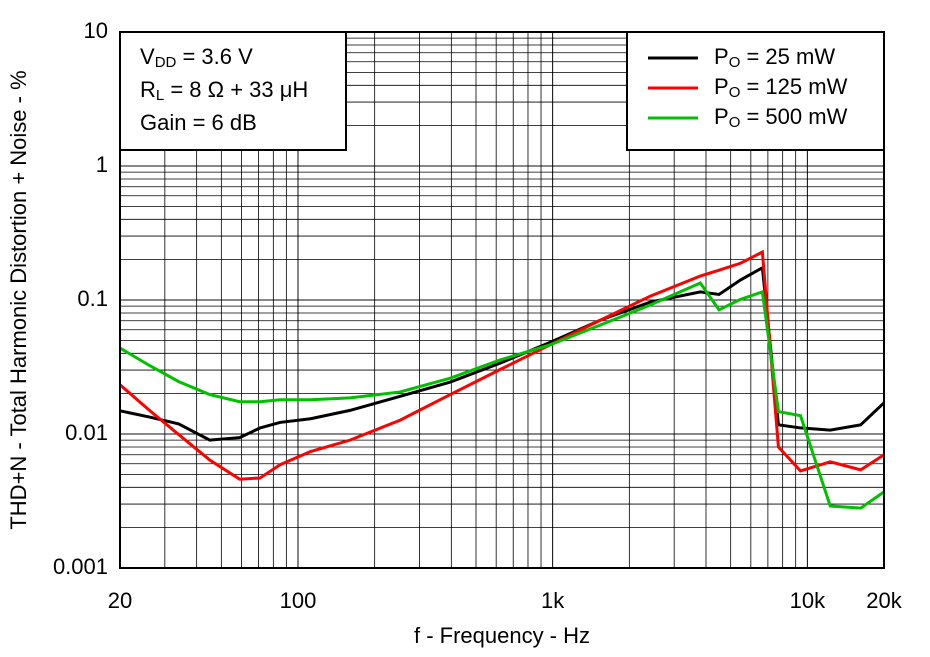 The height and width of the screenshot is (657, 930). Describe the element at coordinates (502, 635) in the screenshot. I see `x-axis-label: f - Frequency - Hz` at that location.